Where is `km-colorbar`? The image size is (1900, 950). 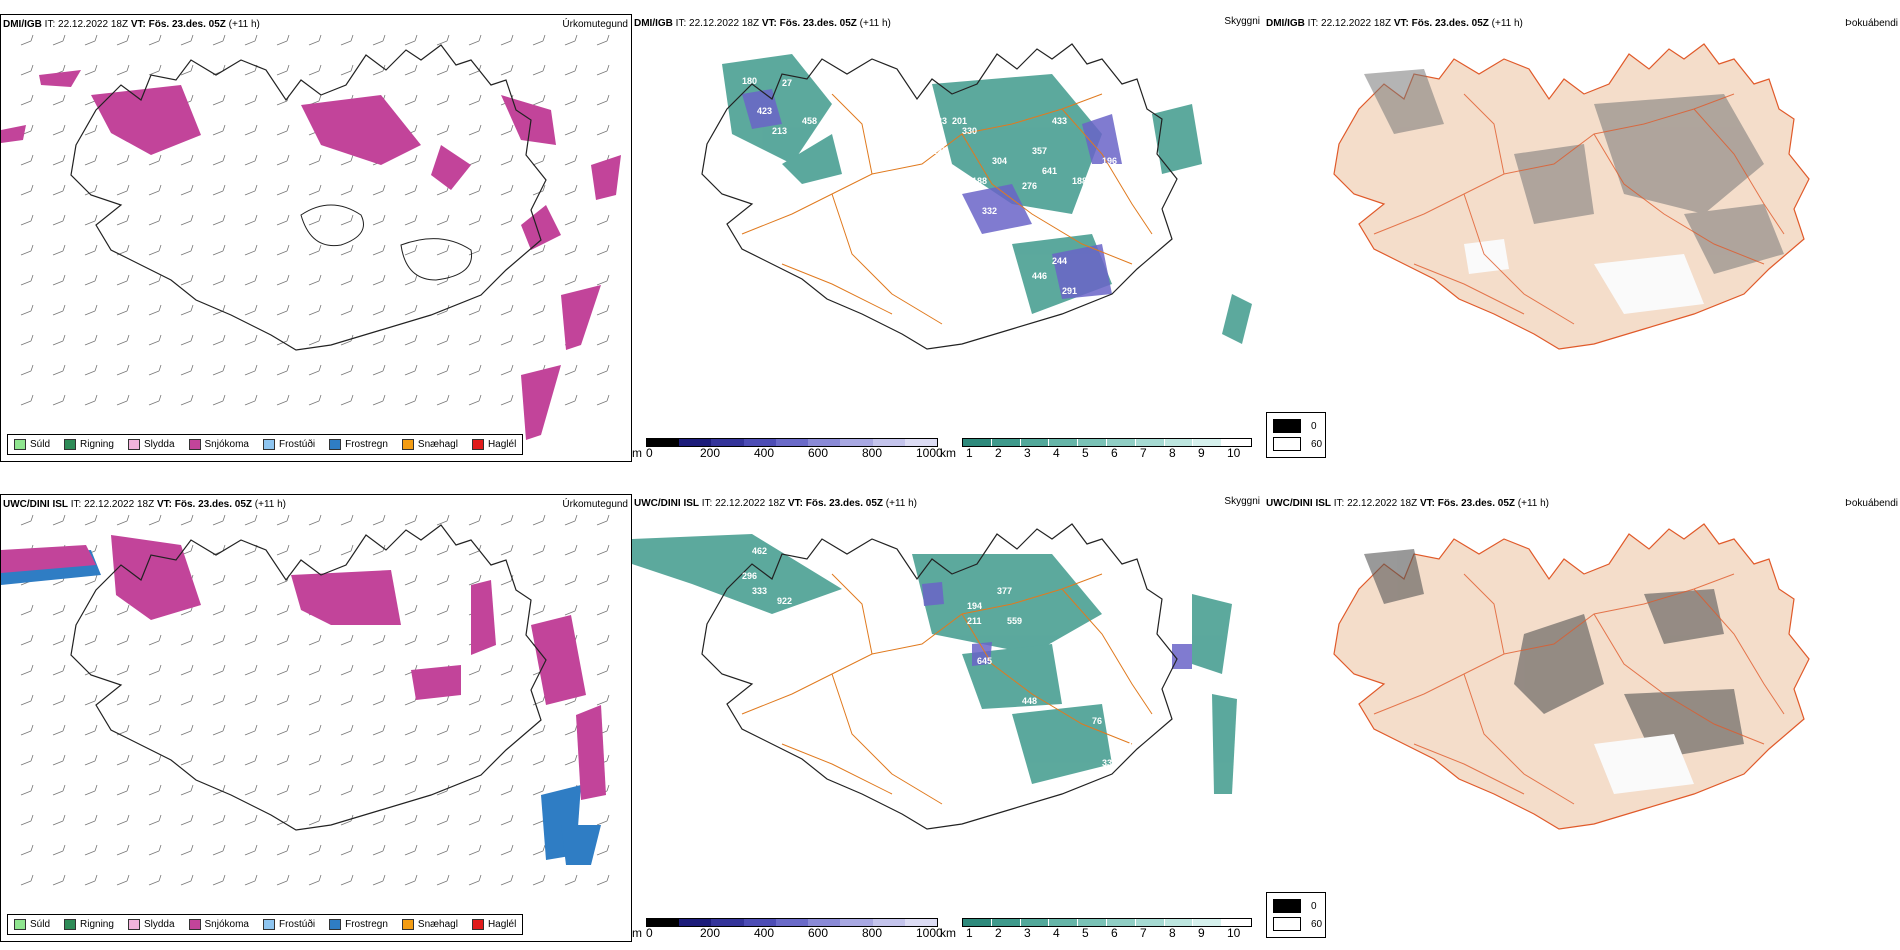
km-colorbar is located at coordinates (1107, 442).